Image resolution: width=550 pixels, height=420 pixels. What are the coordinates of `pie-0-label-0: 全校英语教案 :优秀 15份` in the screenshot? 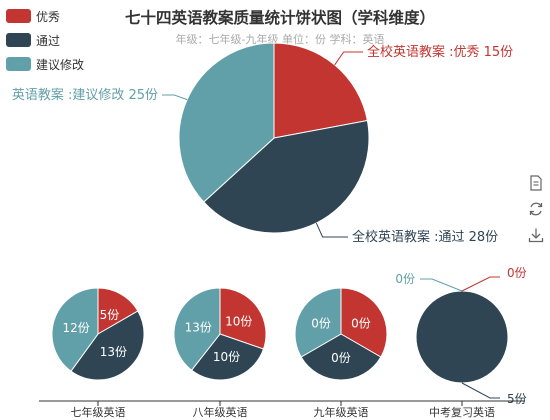 It's located at (440, 52).